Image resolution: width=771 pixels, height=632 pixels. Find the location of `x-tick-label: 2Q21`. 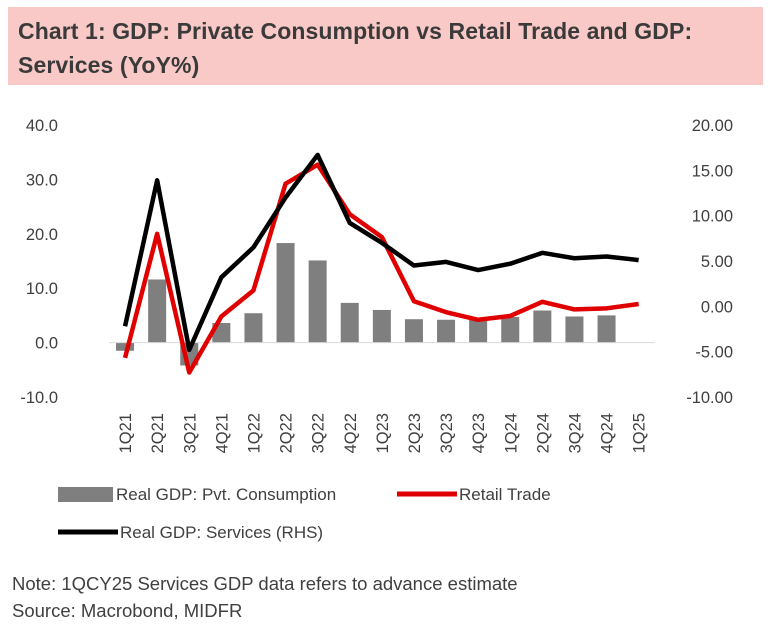

x-tick-label: 2Q21 is located at coordinates (158, 433).